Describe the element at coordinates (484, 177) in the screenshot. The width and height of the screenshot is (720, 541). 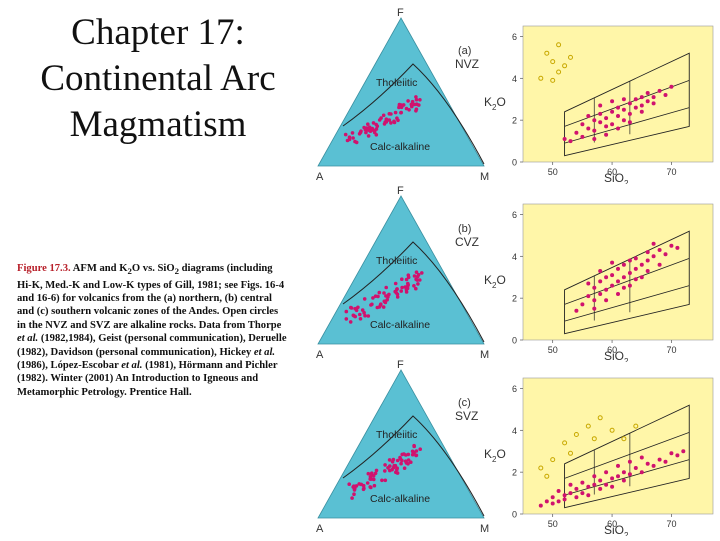
I see `afm-vertex-m: M` at that location.